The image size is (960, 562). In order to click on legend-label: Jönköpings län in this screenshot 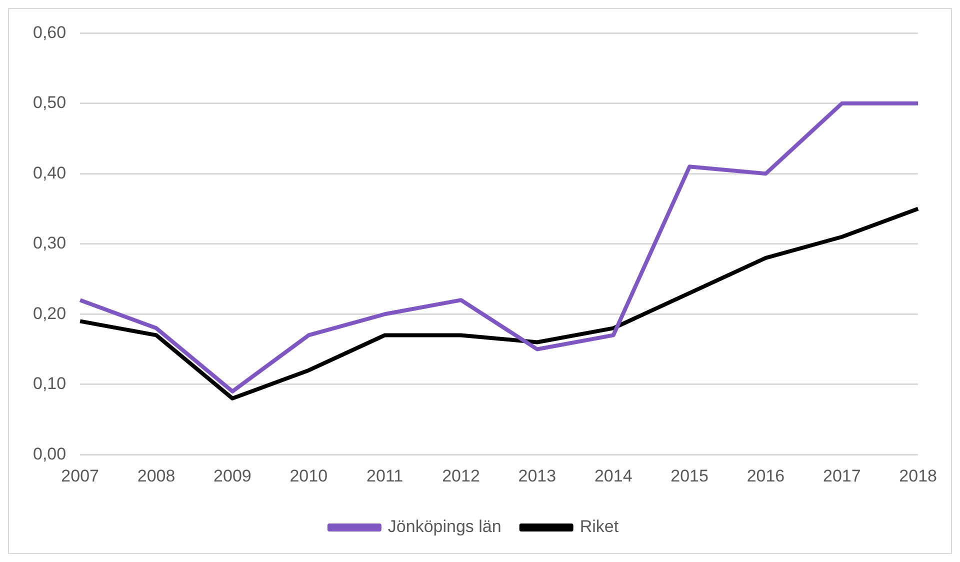, I will do `click(445, 526)`.